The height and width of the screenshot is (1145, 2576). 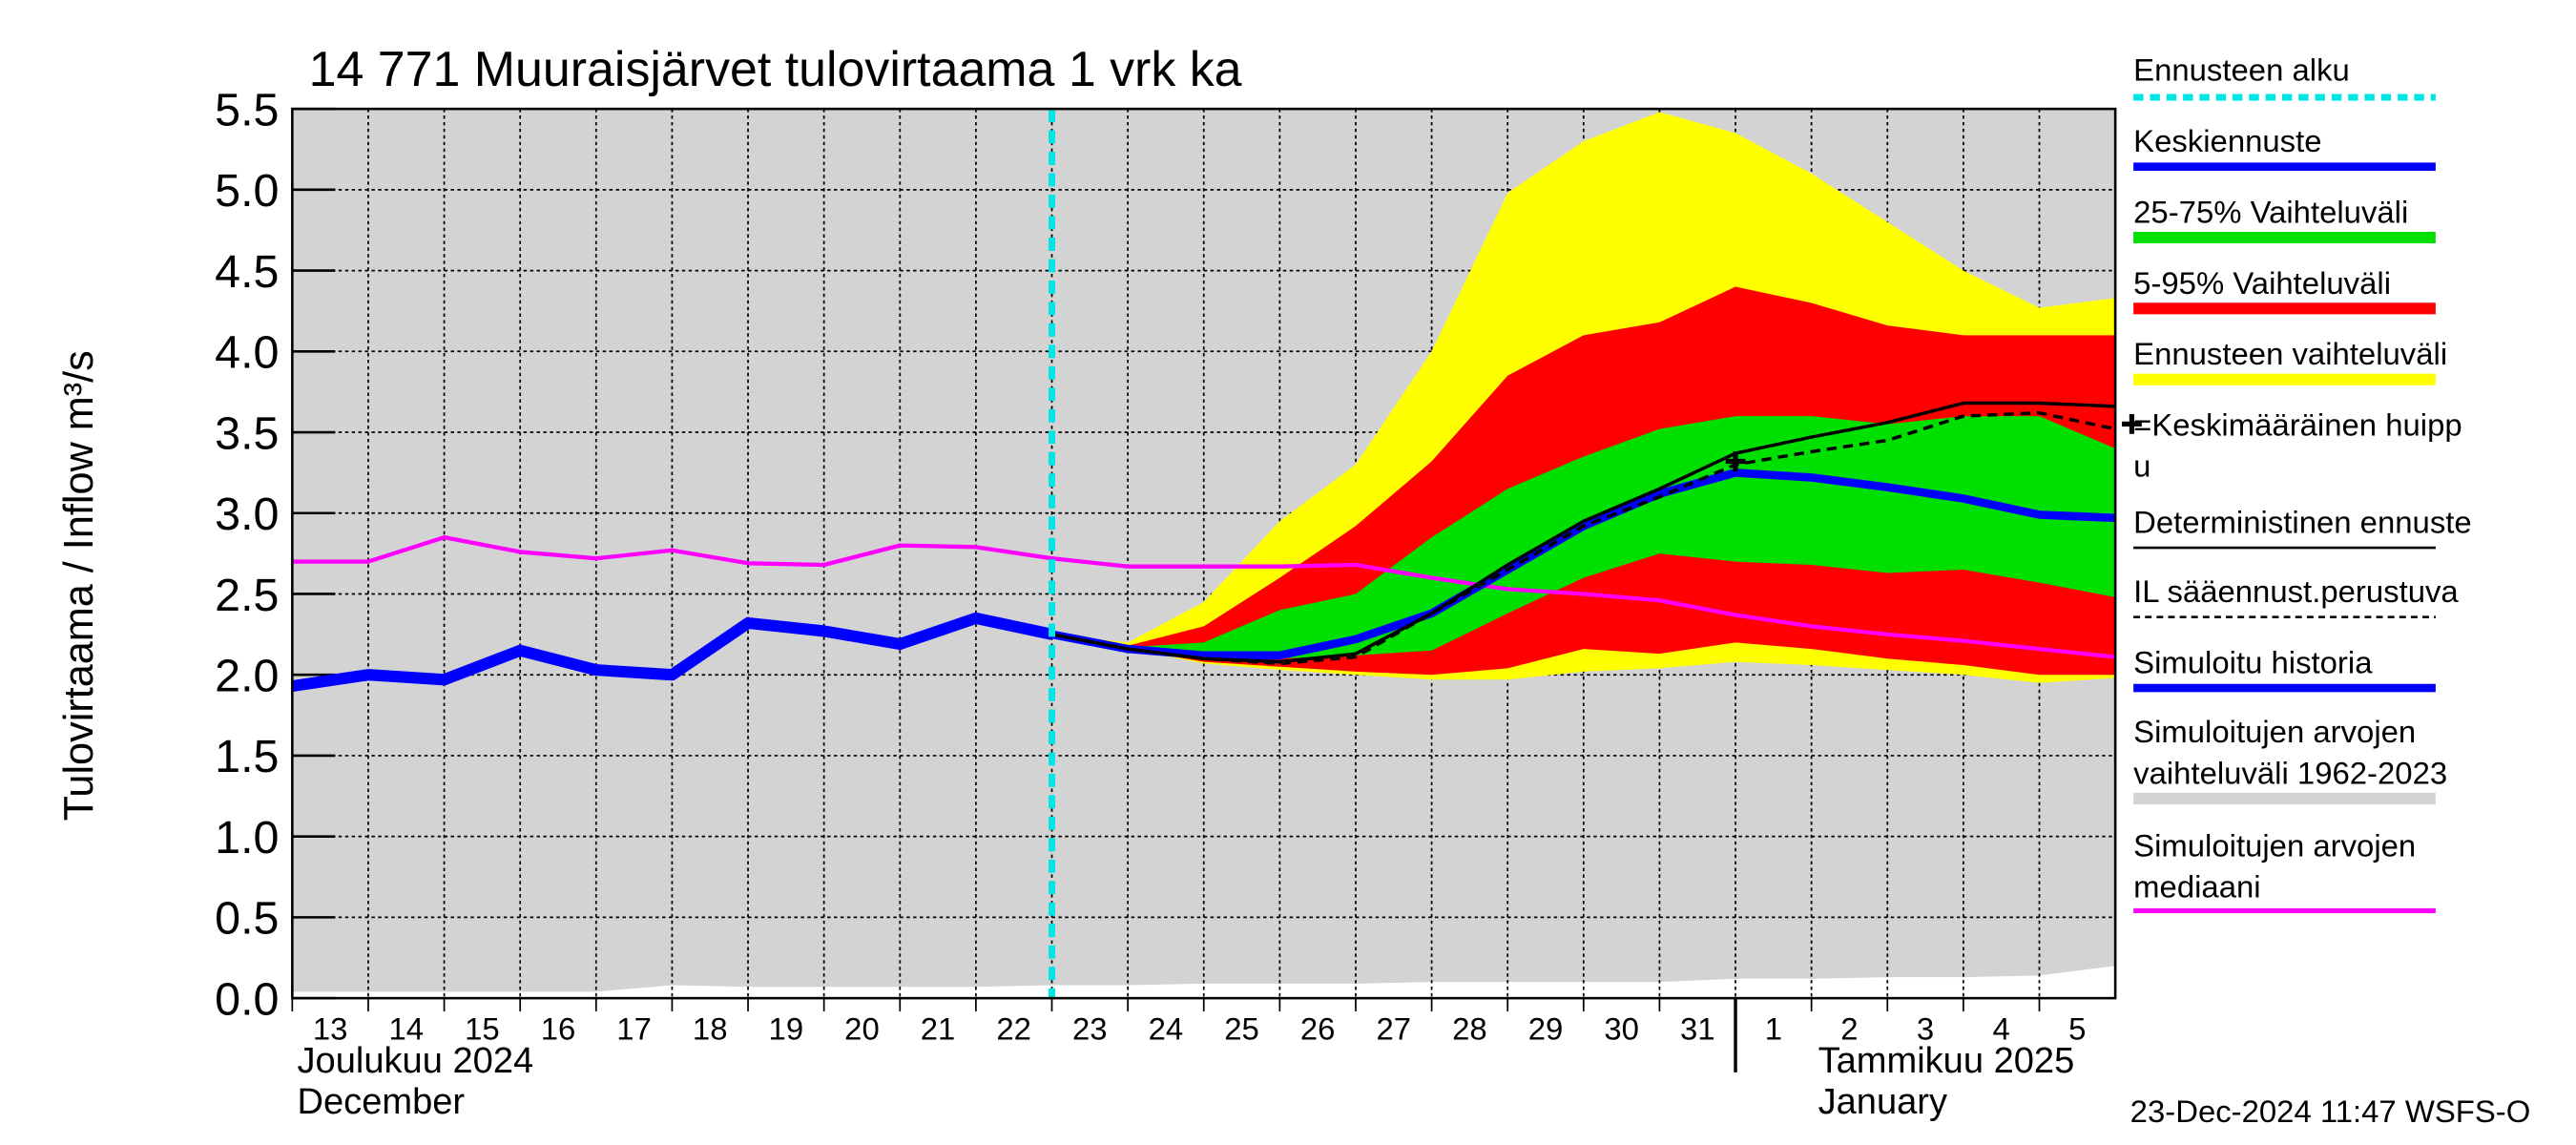 What do you see at coordinates (406, 1028) in the screenshot?
I see `x-tick-label: 14` at bounding box center [406, 1028].